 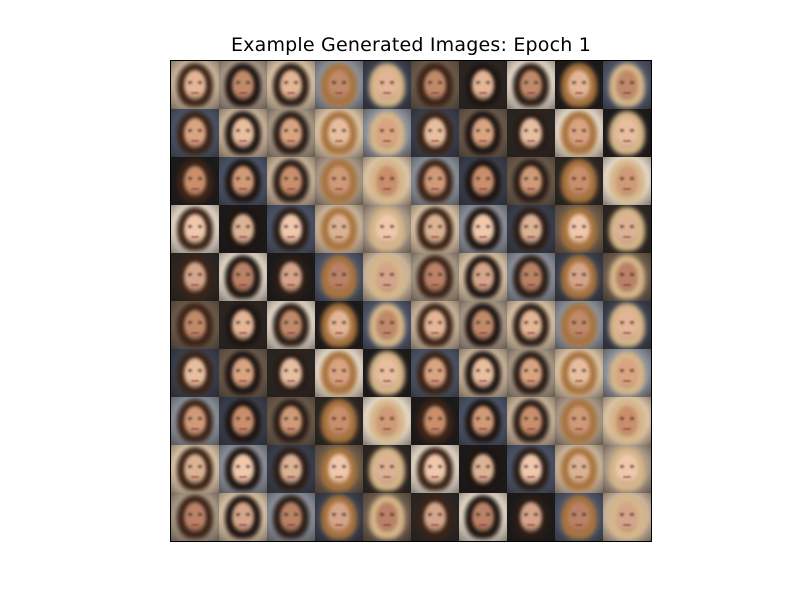 I want to click on figure-title: Example Generated Images: Epoch 1, so click(x=411, y=45).